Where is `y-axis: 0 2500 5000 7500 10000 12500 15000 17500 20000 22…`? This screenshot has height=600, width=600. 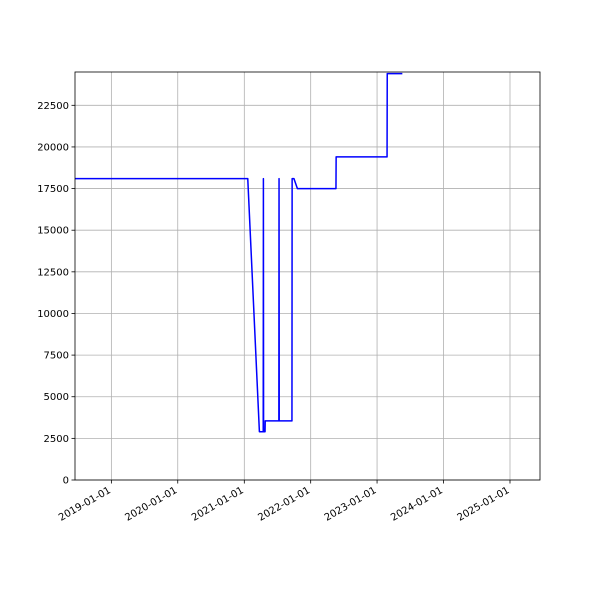 y-axis: 0 2500 5000 7500 10000 12500 15000 17500 20000 22… is located at coordinates (56, 294).